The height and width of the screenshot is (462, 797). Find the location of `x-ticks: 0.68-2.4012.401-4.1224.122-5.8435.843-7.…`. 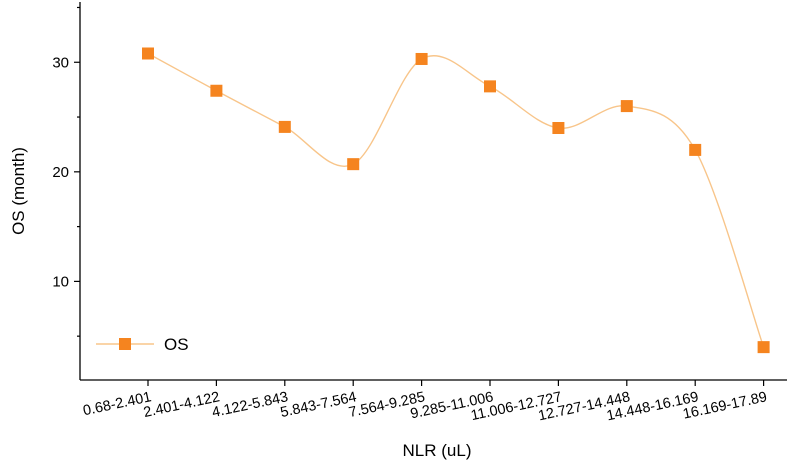

x-ticks: 0.68-2.4012.401-4.1224.122-5.8435.843-7.… is located at coordinates (425, 402).